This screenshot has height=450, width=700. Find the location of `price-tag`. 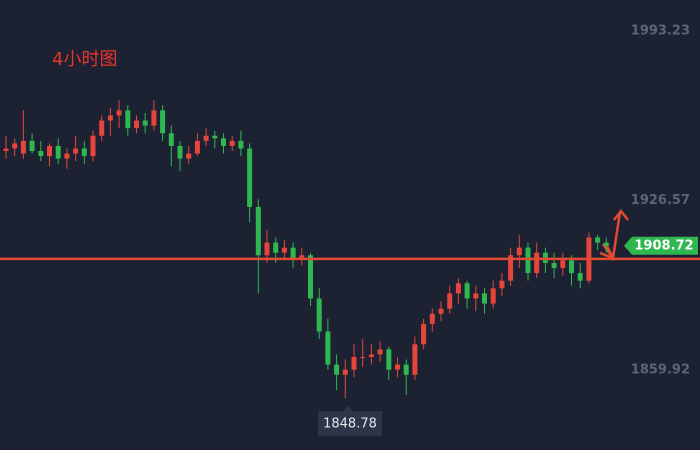

price-tag is located at coordinates (661, 245).